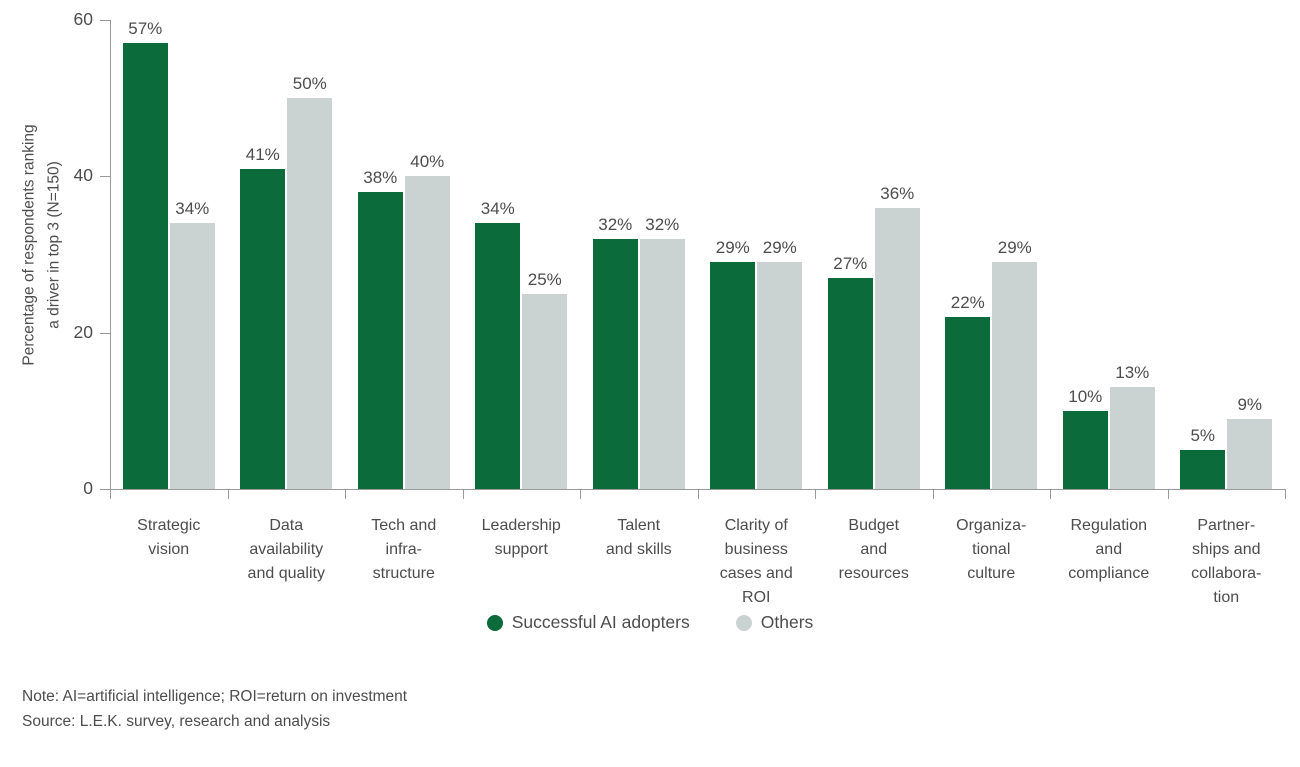 The width and height of the screenshot is (1300, 767). What do you see at coordinates (991, 525) in the screenshot?
I see `category-label-line: Organiza-` at bounding box center [991, 525].